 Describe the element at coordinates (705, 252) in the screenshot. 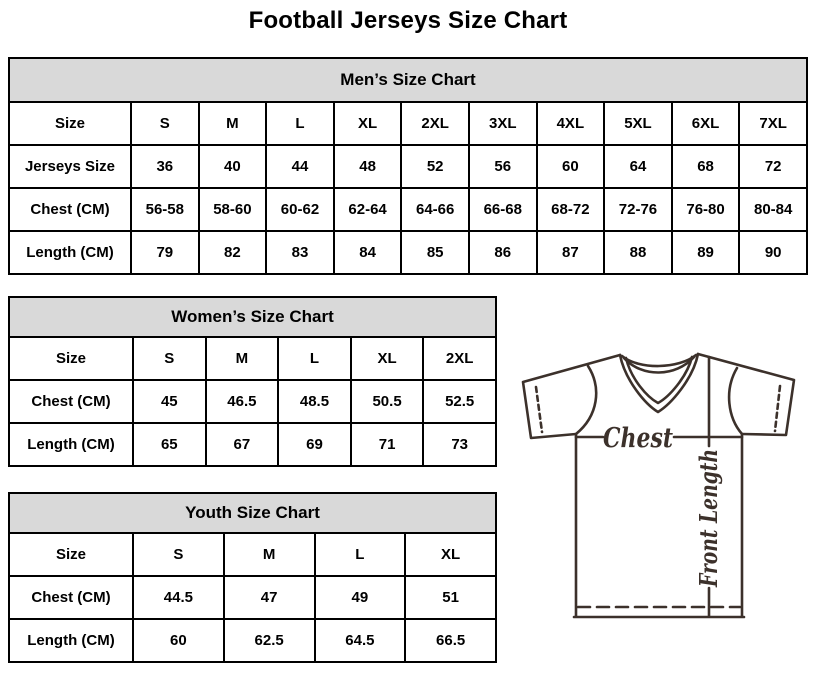

I see `value-cell: 89` at that location.